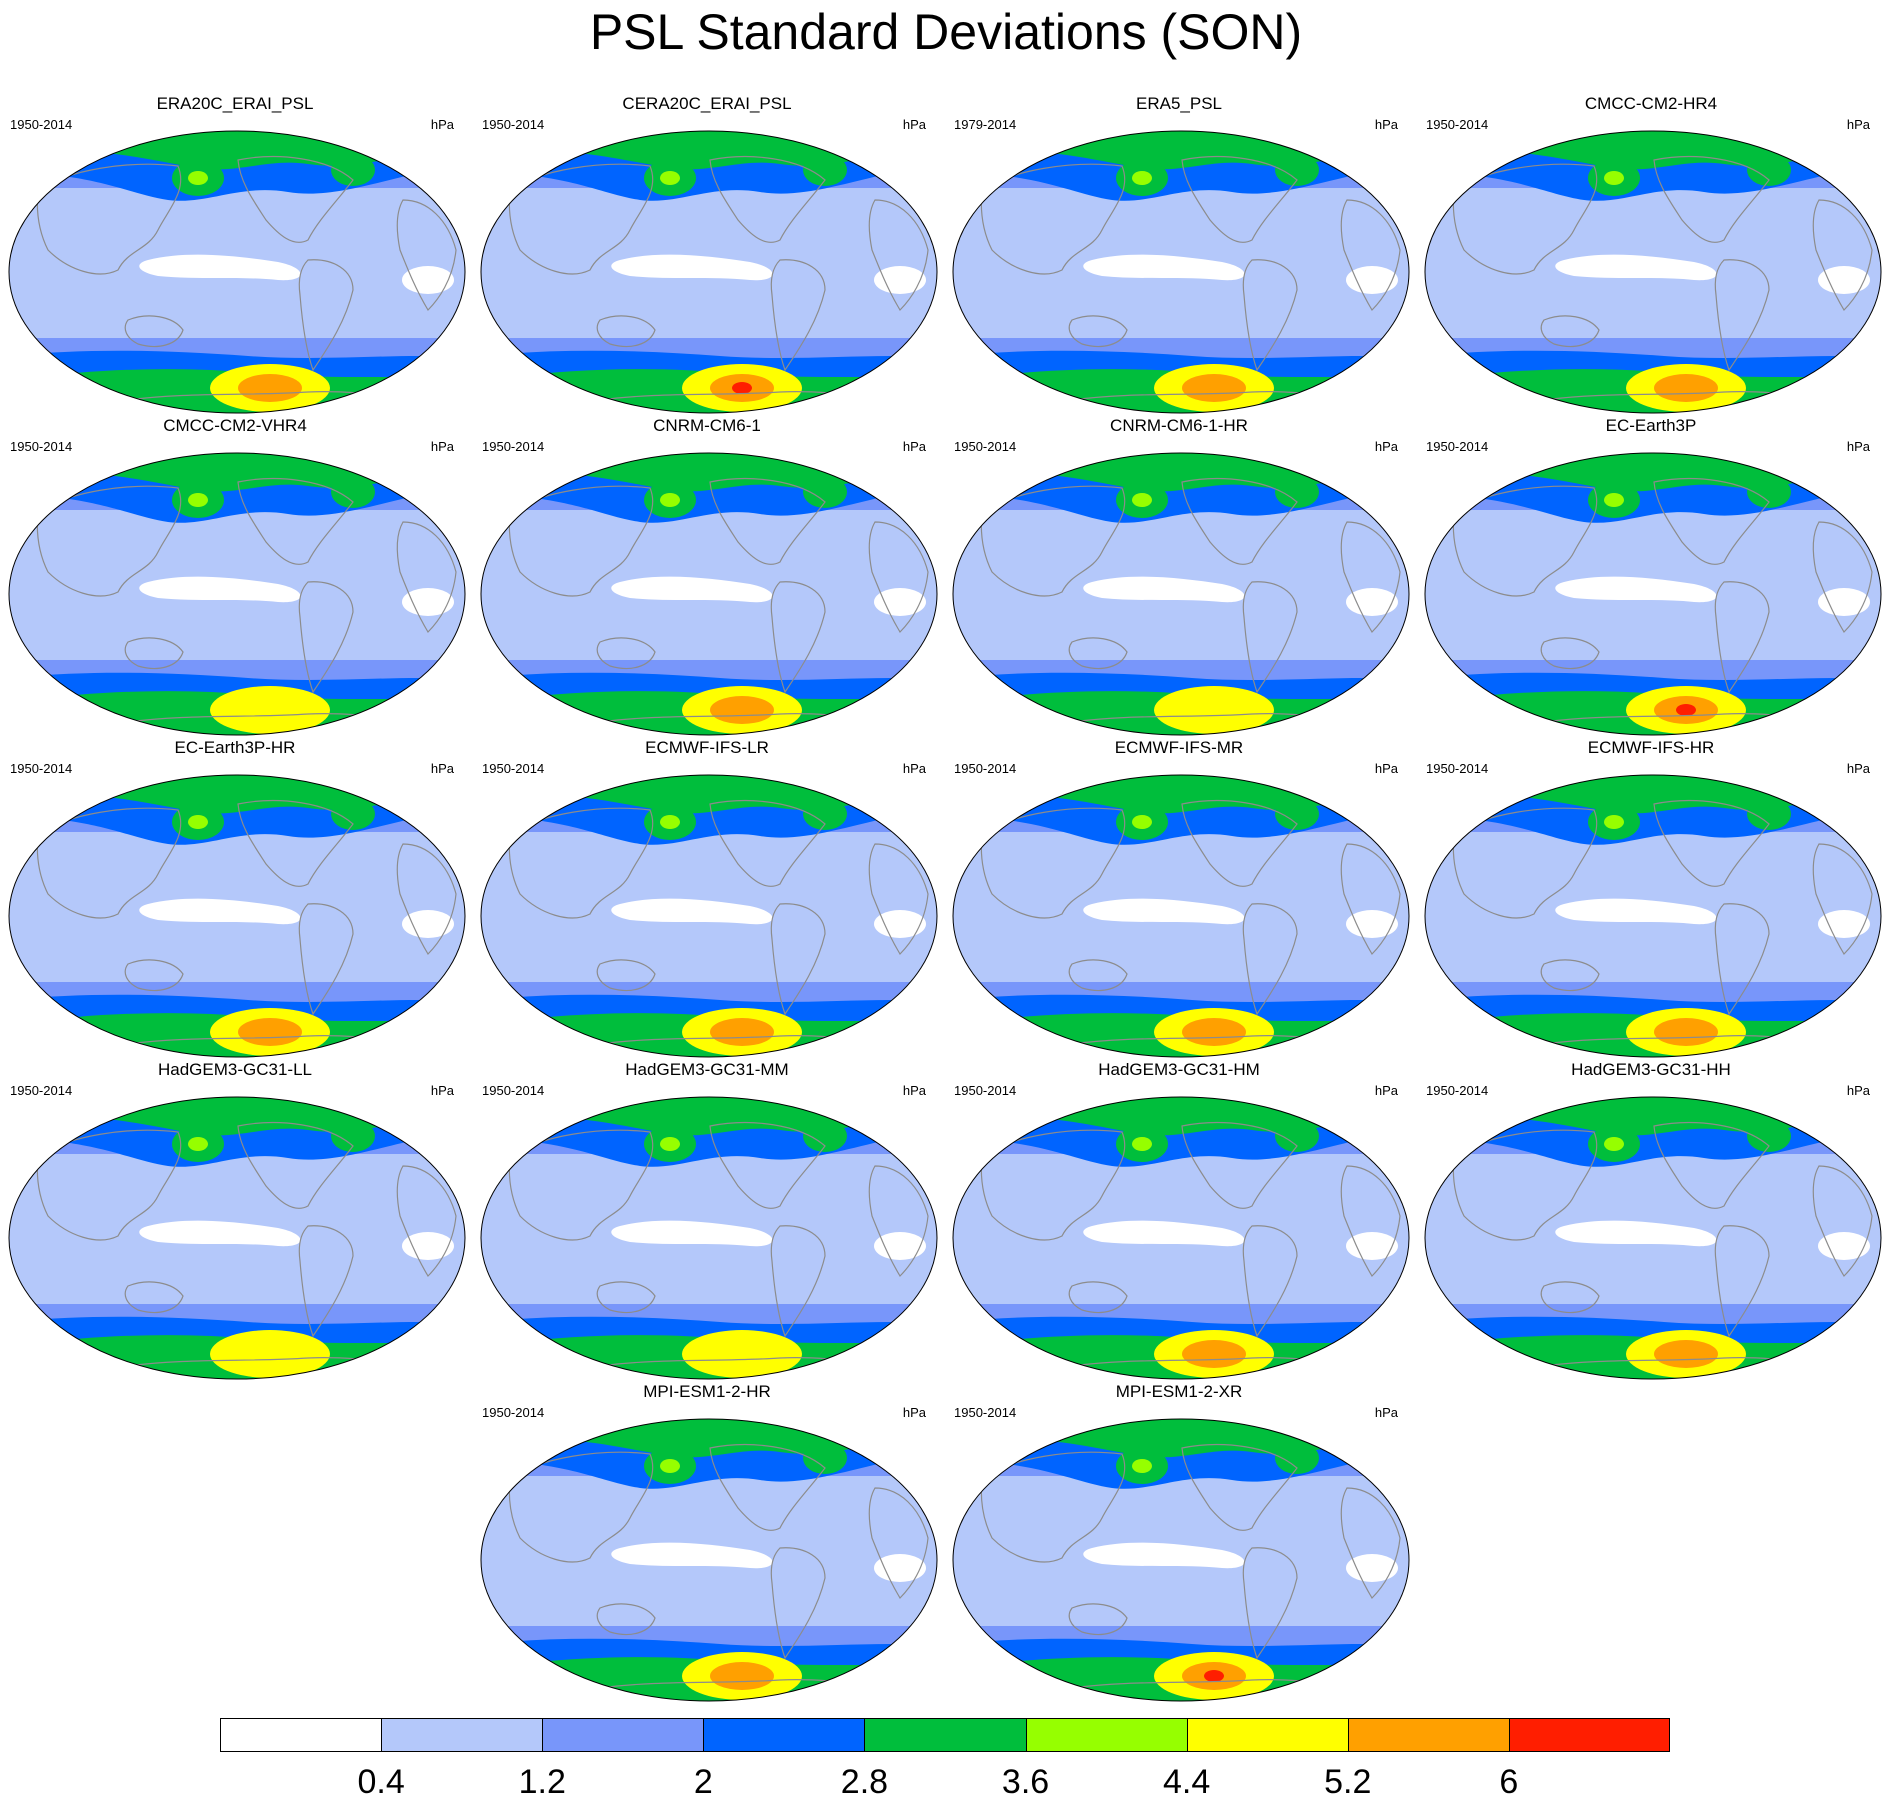 Image resolution: width=1892 pixels, height=1802 pixels. What do you see at coordinates (235, 747) in the screenshot?
I see `panel-title: EC-Earth3P-HR` at bounding box center [235, 747].